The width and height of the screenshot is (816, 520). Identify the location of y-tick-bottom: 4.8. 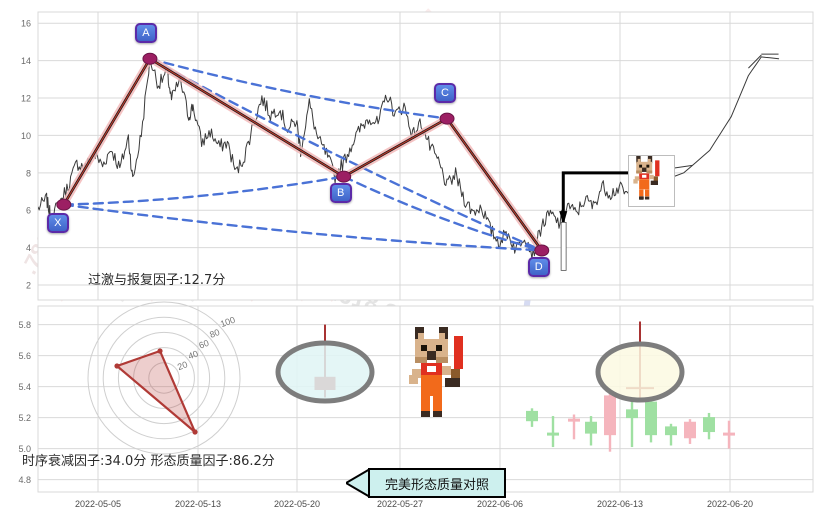
(24, 480).